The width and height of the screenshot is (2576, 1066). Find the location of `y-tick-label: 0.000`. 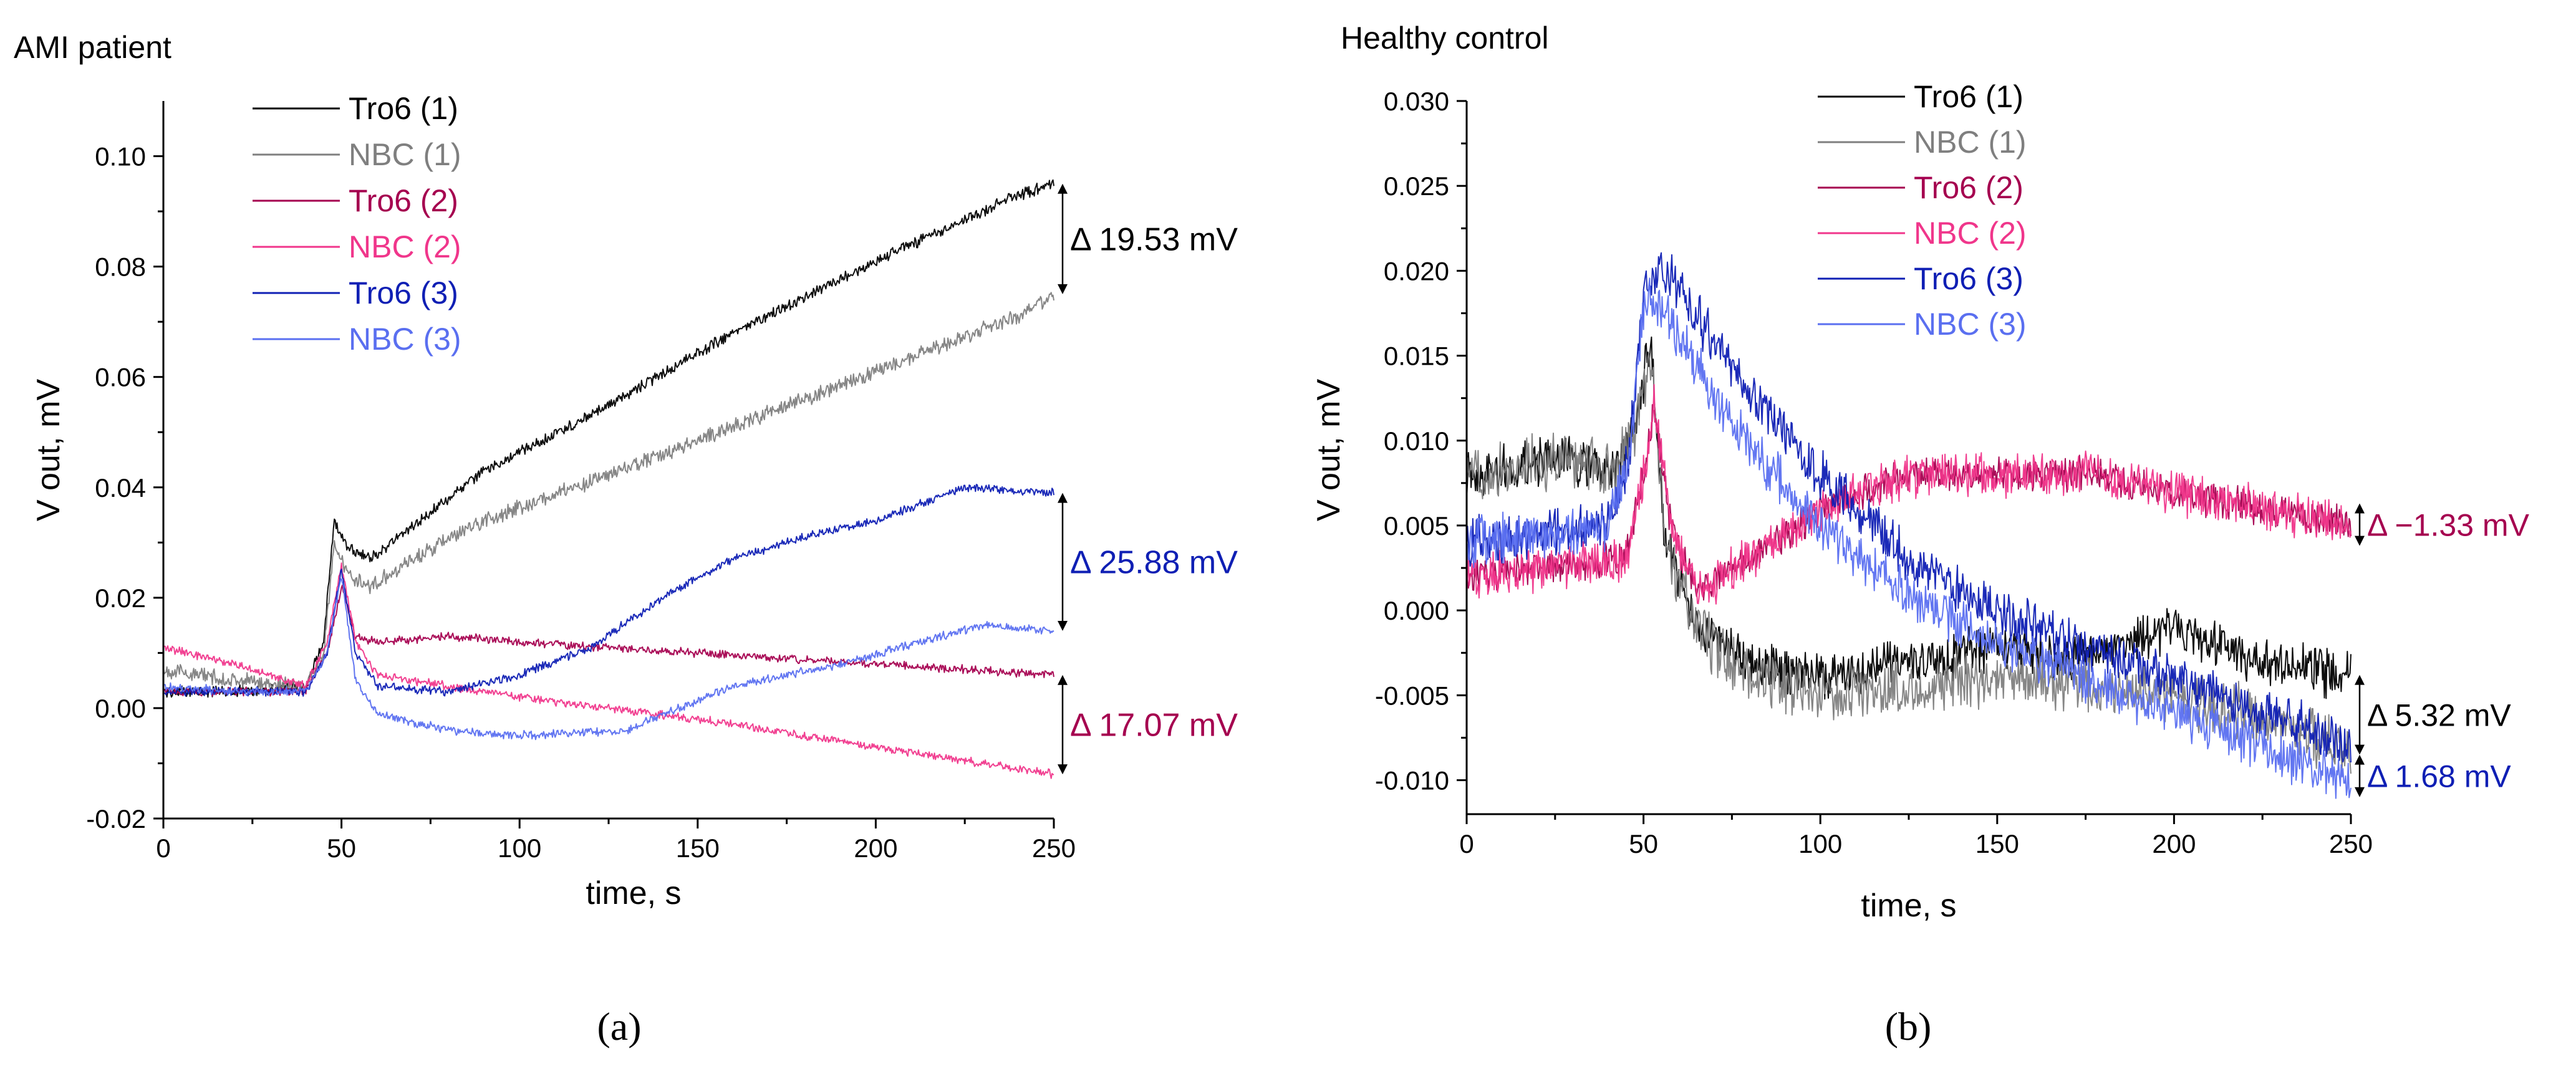

y-tick-label: 0.000 is located at coordinates (1416, 610).